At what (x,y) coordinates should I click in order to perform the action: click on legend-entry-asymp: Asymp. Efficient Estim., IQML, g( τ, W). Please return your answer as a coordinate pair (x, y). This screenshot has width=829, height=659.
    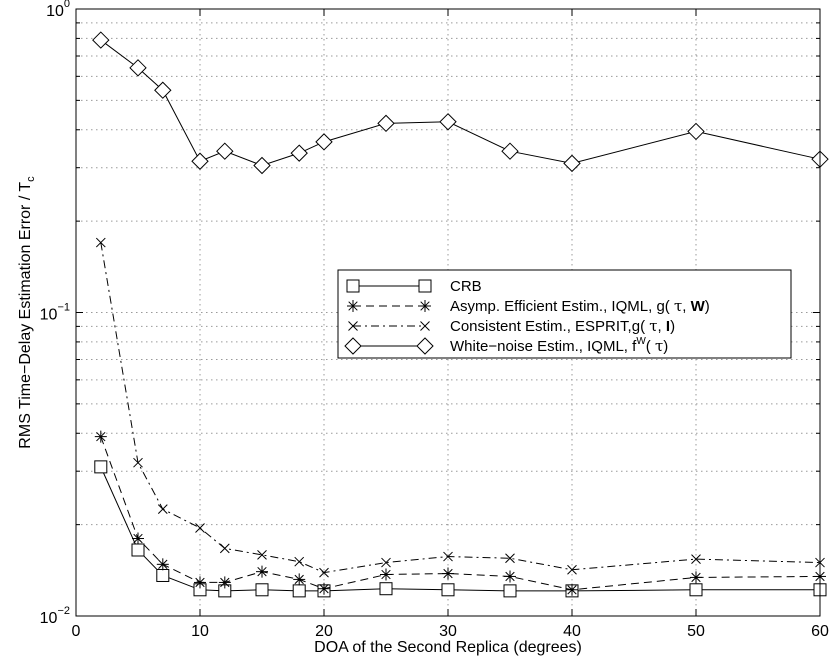
    Looking at the image, I should click on (528, 306).